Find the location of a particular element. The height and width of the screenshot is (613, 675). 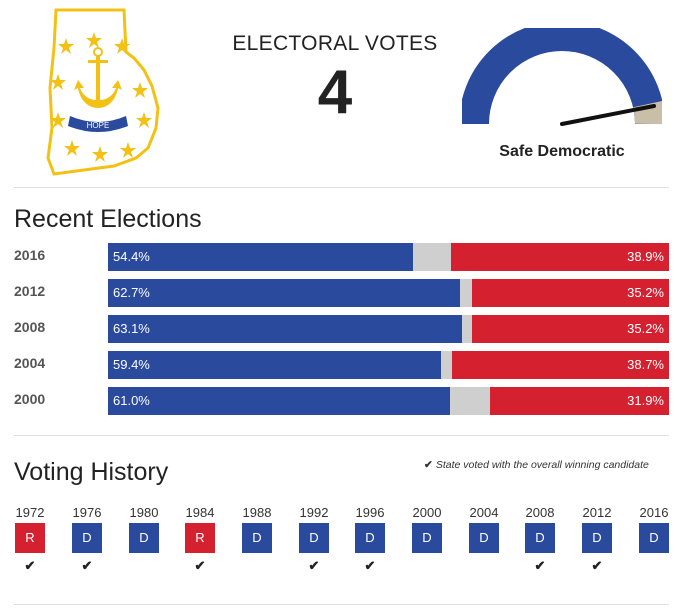

history-item: 2004 D is located at coordinates (484, 539).